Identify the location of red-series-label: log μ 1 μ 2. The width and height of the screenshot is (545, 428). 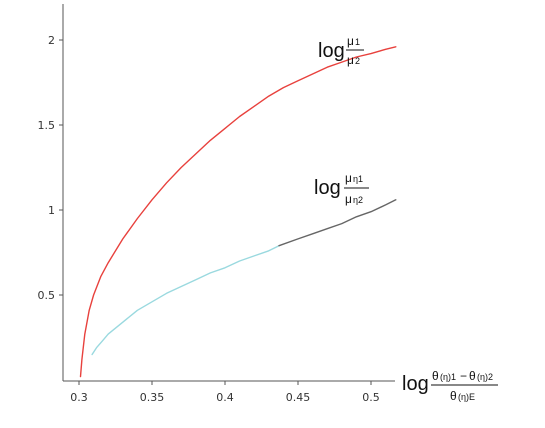
(341, 50).